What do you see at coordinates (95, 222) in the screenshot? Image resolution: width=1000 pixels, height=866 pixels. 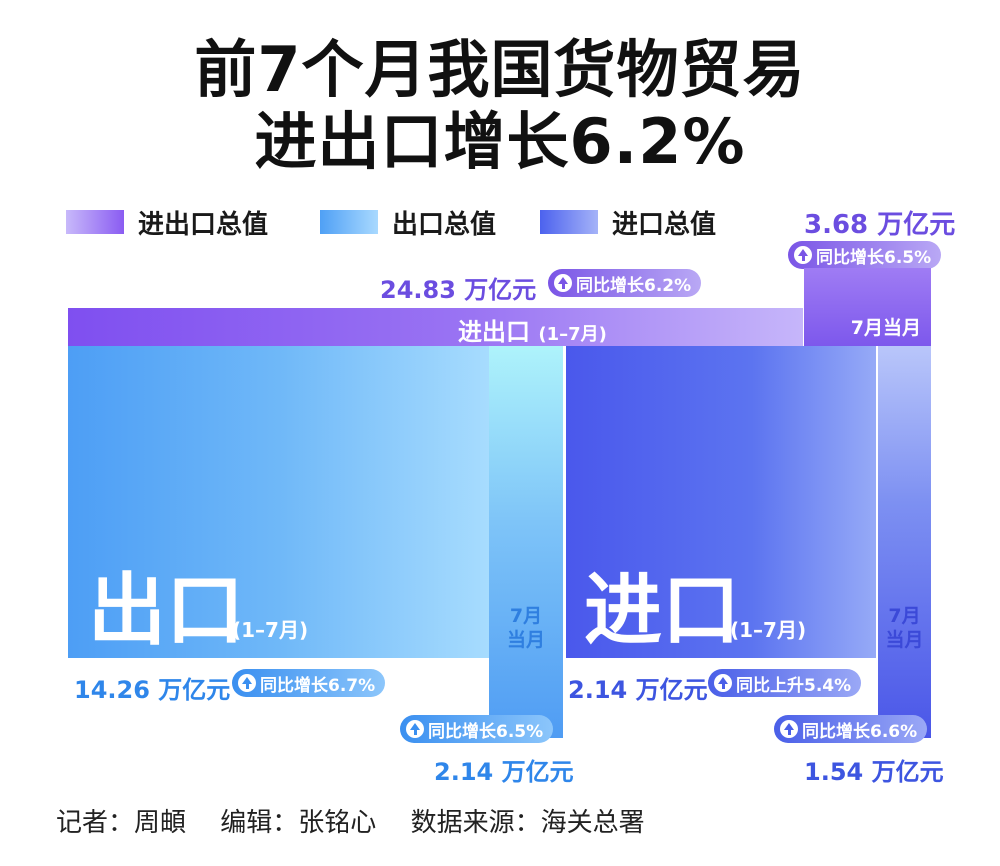 I see `legend-swatch-total` at bounding box center [95, 222].